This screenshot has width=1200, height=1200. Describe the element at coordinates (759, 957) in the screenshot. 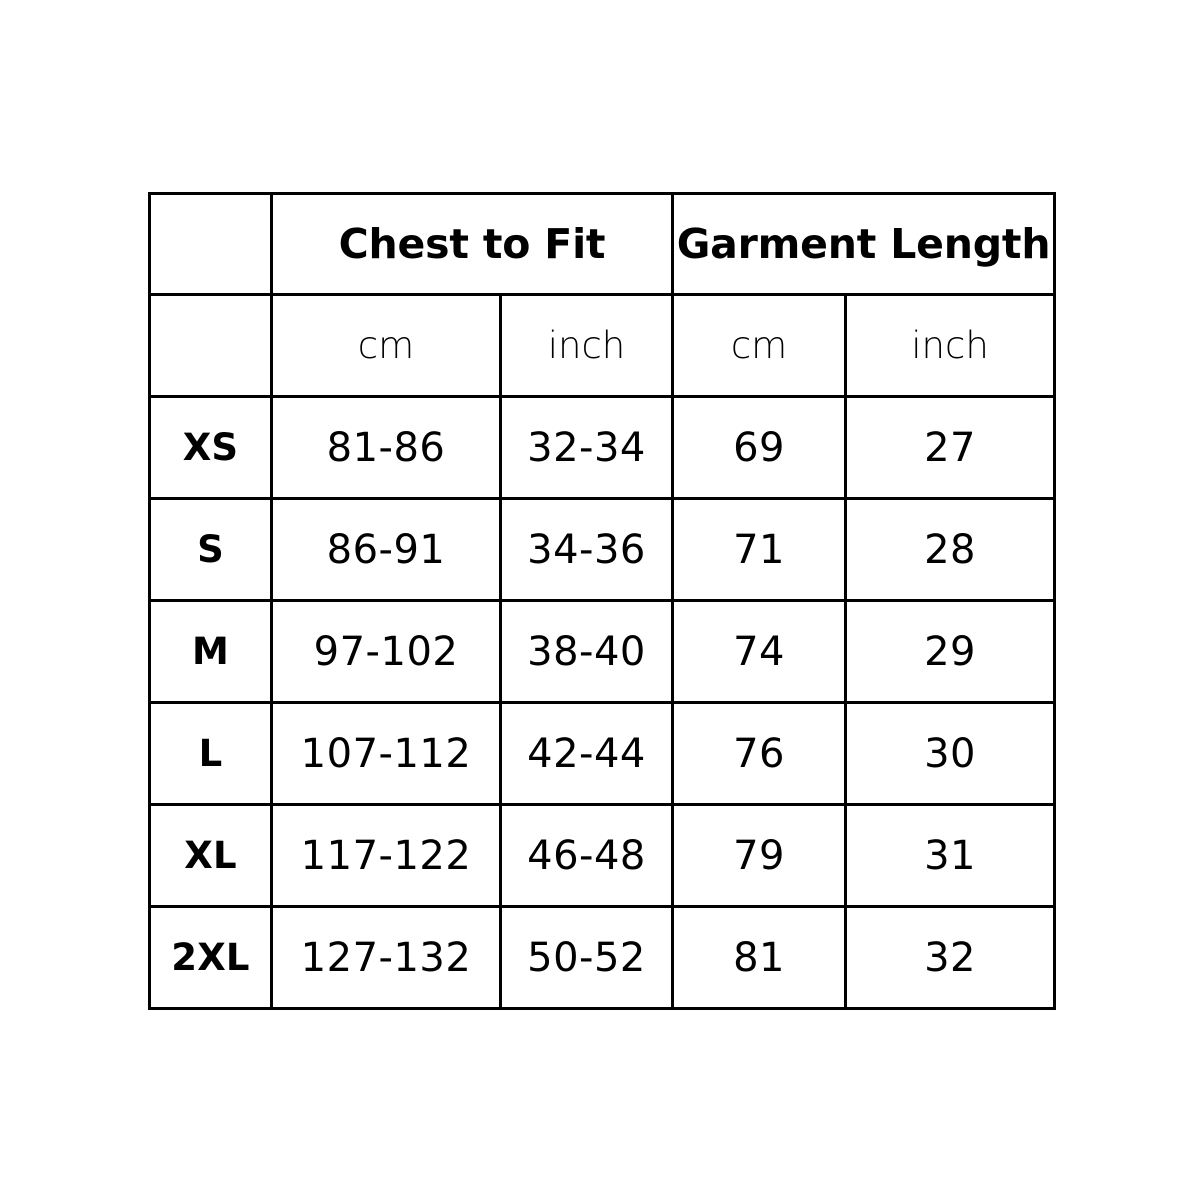

I see `length-cm-value: 81` at that location.